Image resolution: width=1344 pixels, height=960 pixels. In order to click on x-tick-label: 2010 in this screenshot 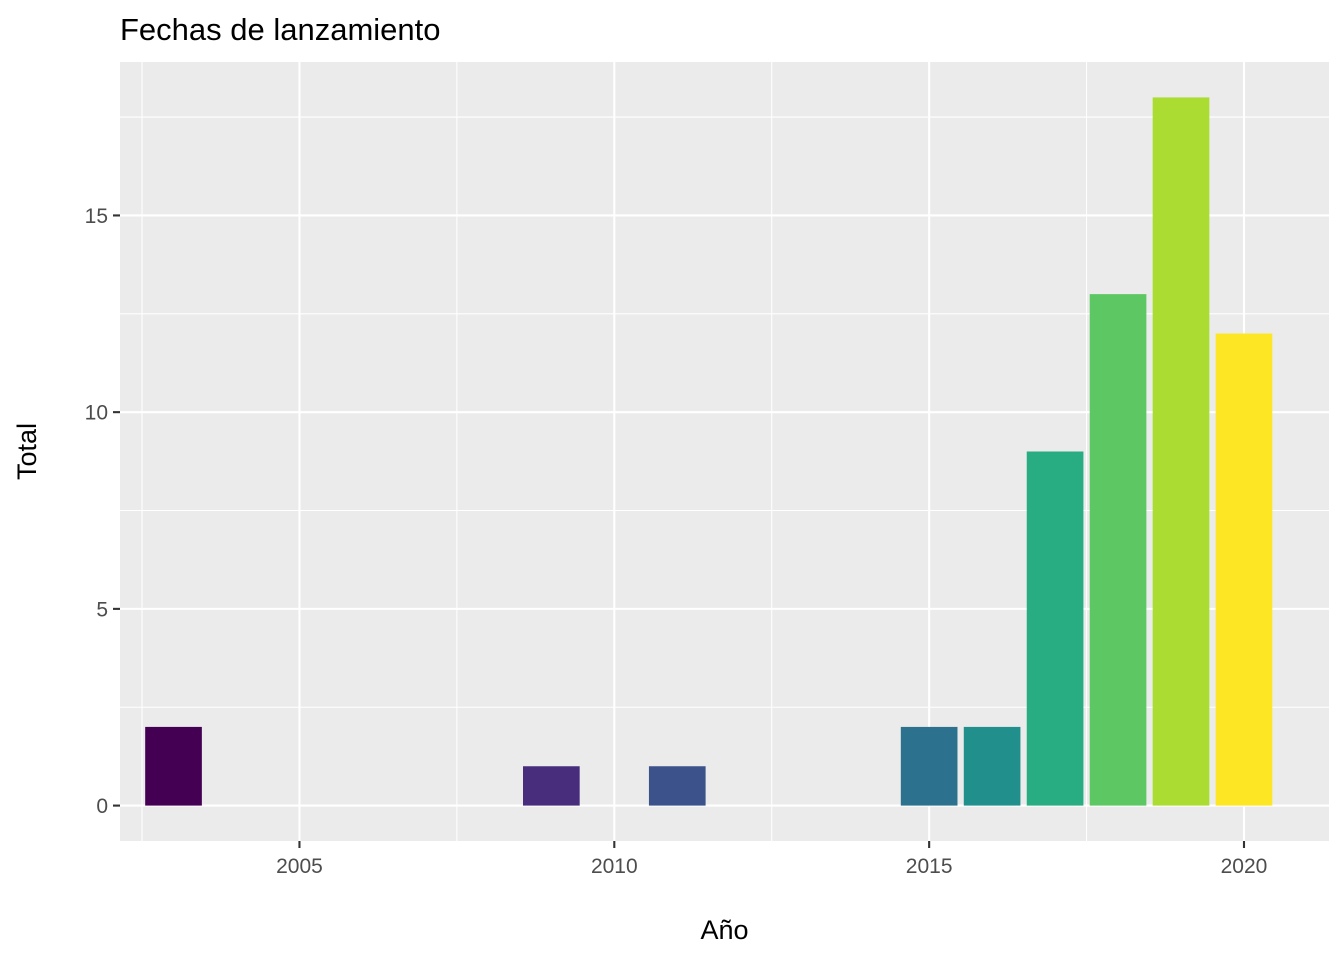, I will do `click(614, 866)`.